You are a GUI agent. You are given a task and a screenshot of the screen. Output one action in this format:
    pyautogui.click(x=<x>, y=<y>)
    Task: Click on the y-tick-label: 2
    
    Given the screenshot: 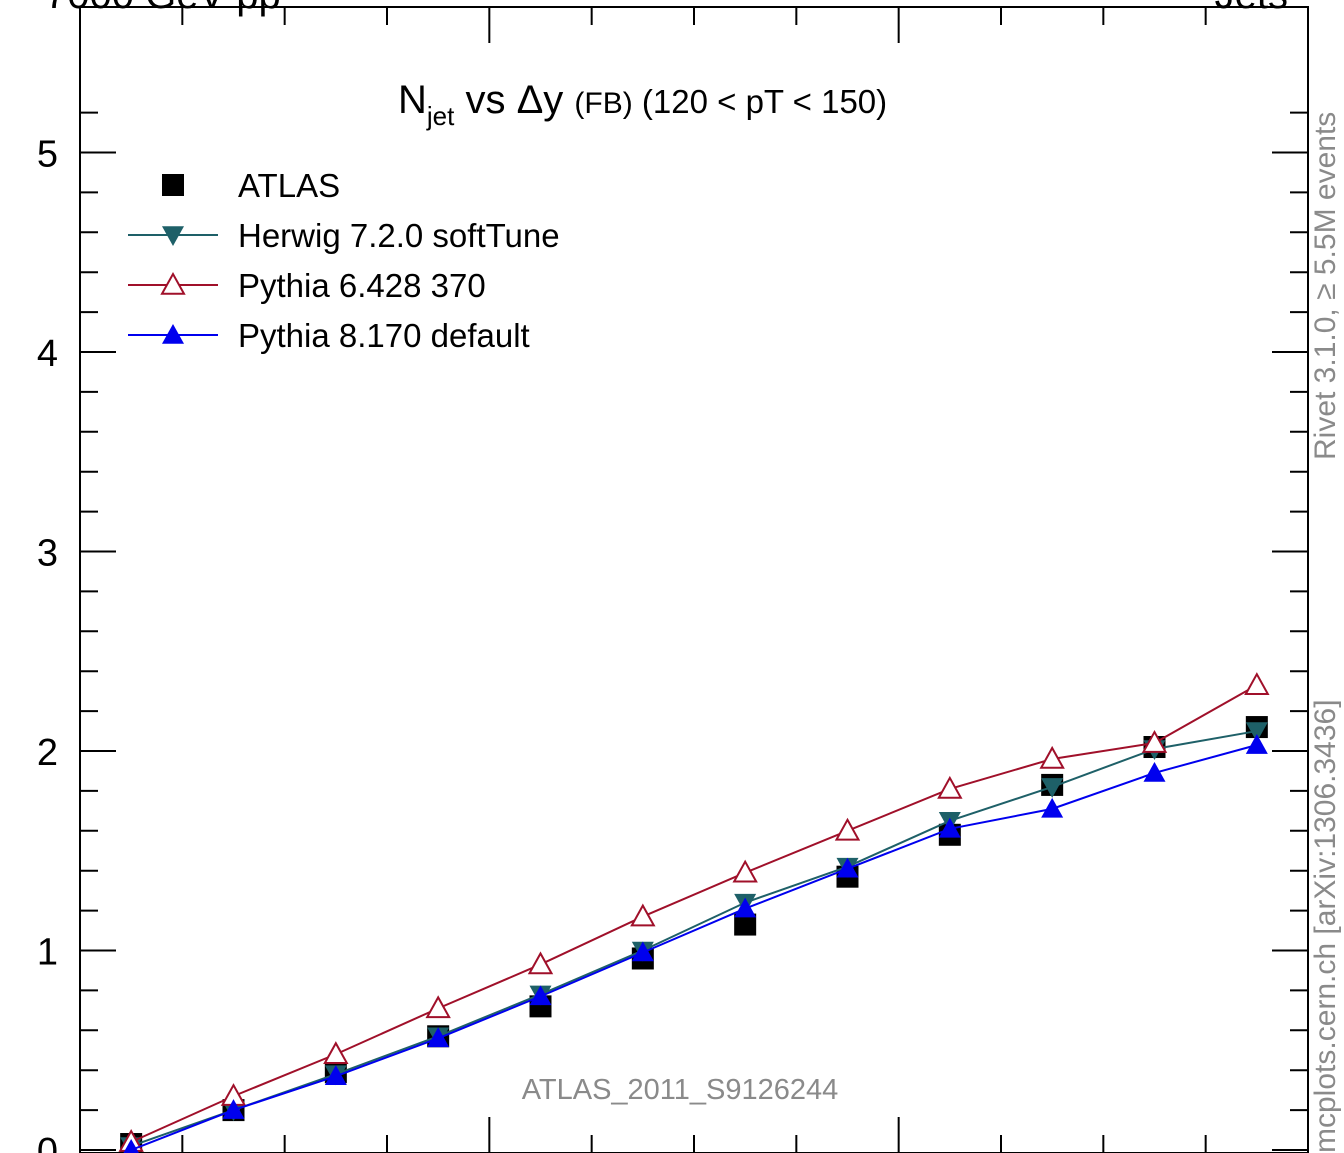 What is the action you would take?
    pyautogui.click(x=47, y=753)
    